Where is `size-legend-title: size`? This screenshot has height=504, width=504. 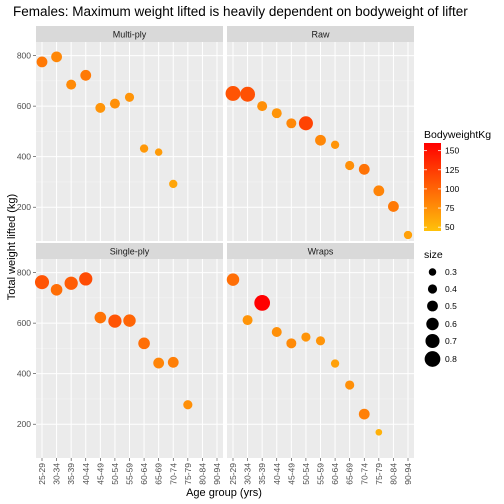
size-legend-title: size is located at coordinates (433, 255).